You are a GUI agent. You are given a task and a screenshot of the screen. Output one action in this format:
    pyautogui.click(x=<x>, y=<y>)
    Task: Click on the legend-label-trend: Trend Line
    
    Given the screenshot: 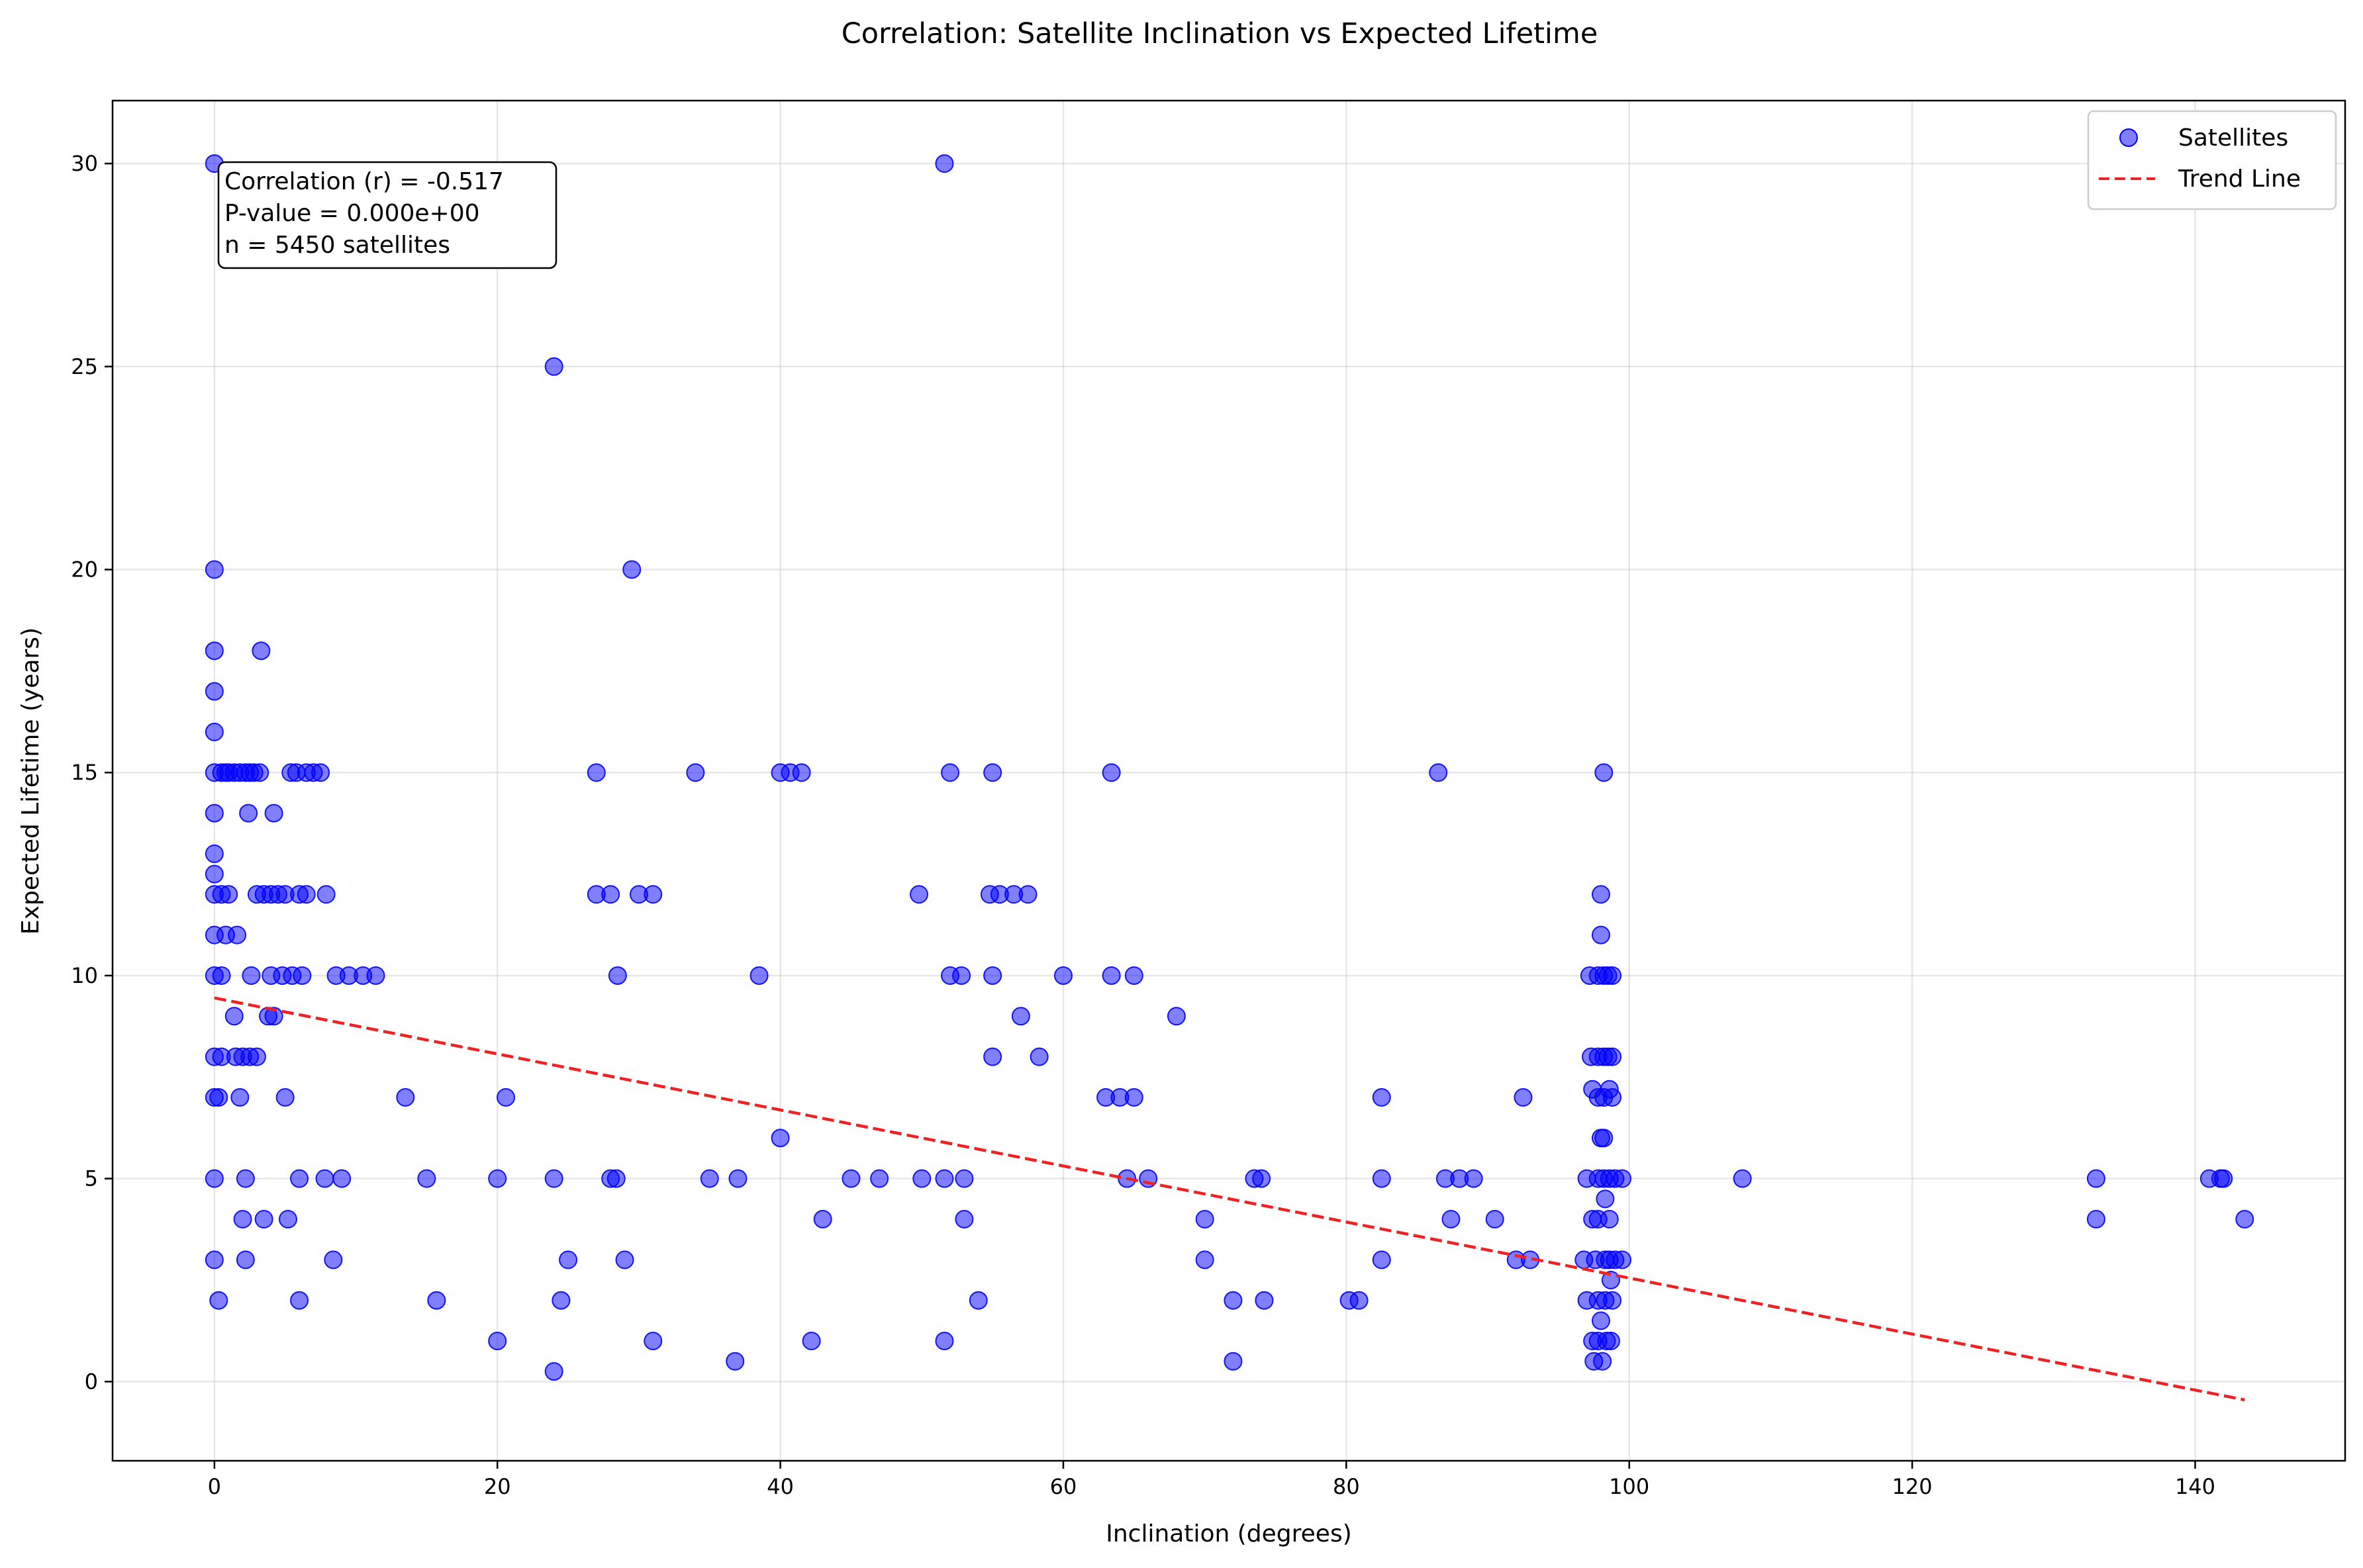 What is the action you would take?
    pyautogui.click(x=2239, y=179)
    